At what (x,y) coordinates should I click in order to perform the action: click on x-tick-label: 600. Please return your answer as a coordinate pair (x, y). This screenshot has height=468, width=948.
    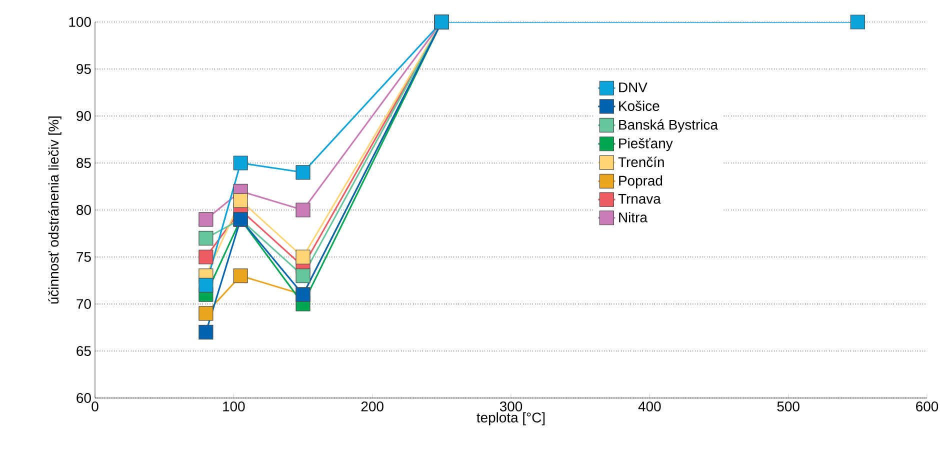
    Looking at the image, I should click on (927, 407).